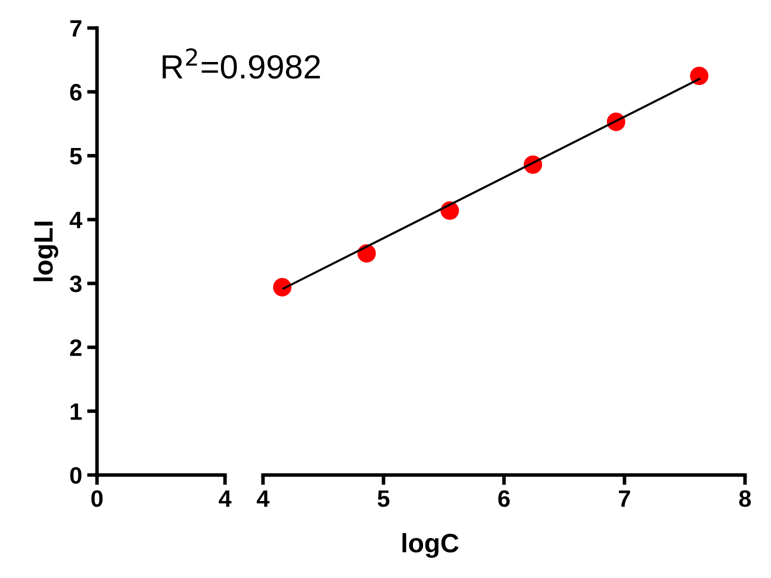 Image resolution: width=771 pixels, height=578 pixels. What do you see at coordinates (45, 252) in the screenshot?
I see `y-axis-title: logLI` at bounding box center [45, 252].